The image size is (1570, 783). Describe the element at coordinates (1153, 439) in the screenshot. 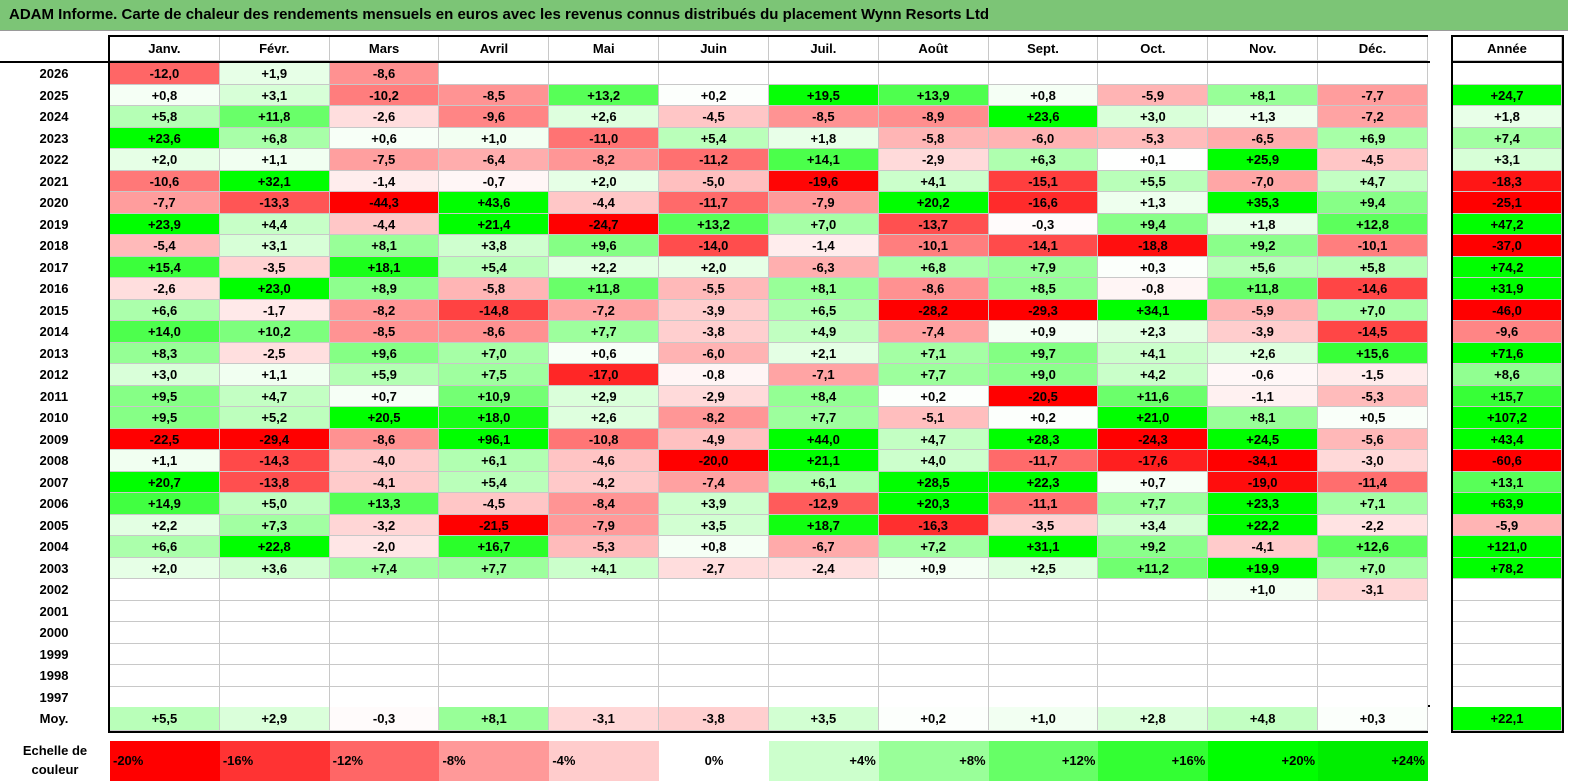

I see `heatmap-cell: -24,3` at that location.